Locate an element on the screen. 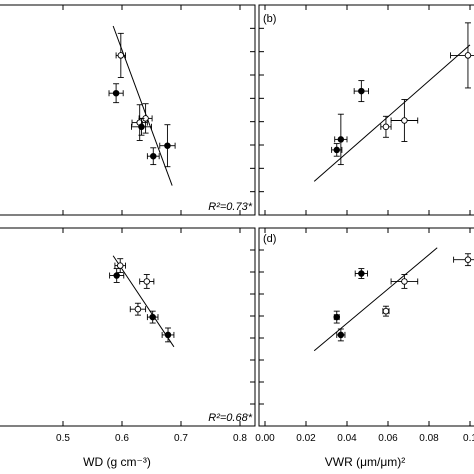 The image size is (474, 474). x-tick-label: 0.1 is located at coordinates (468, 438).